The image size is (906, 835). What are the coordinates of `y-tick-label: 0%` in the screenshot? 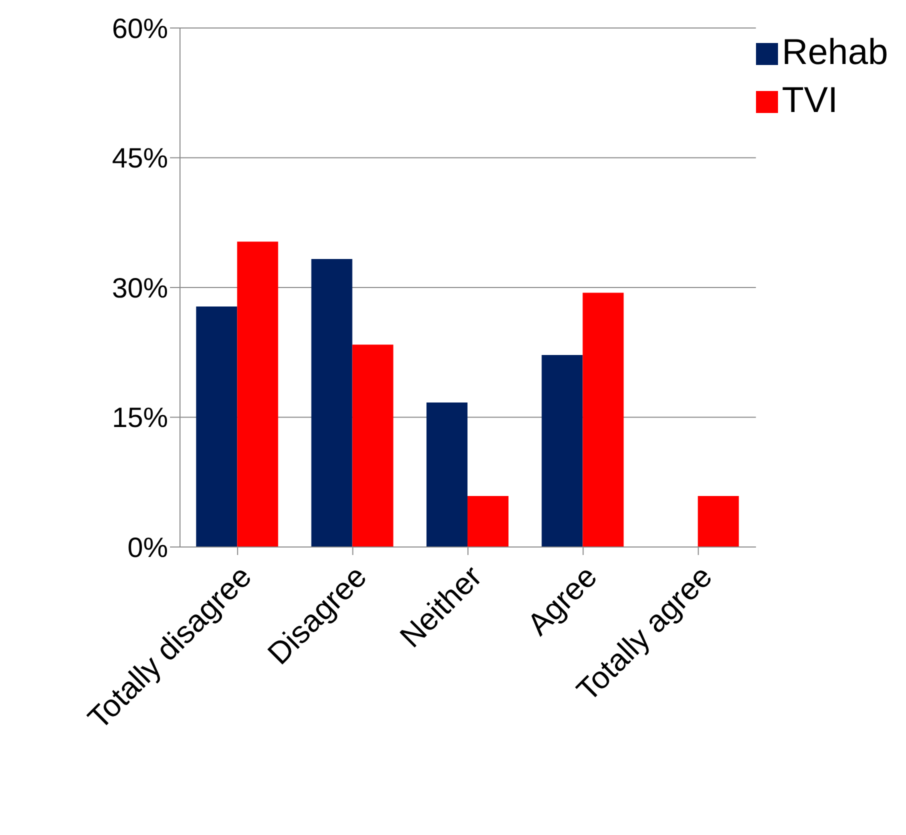 It's located at (148, 547).